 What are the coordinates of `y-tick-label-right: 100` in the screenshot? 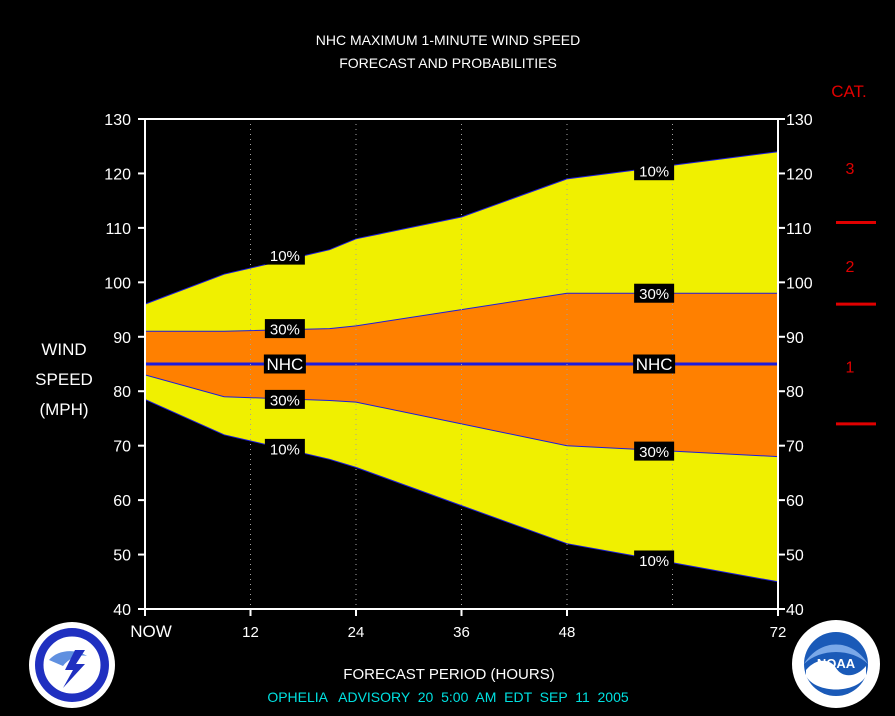 It's located at (799, 283).